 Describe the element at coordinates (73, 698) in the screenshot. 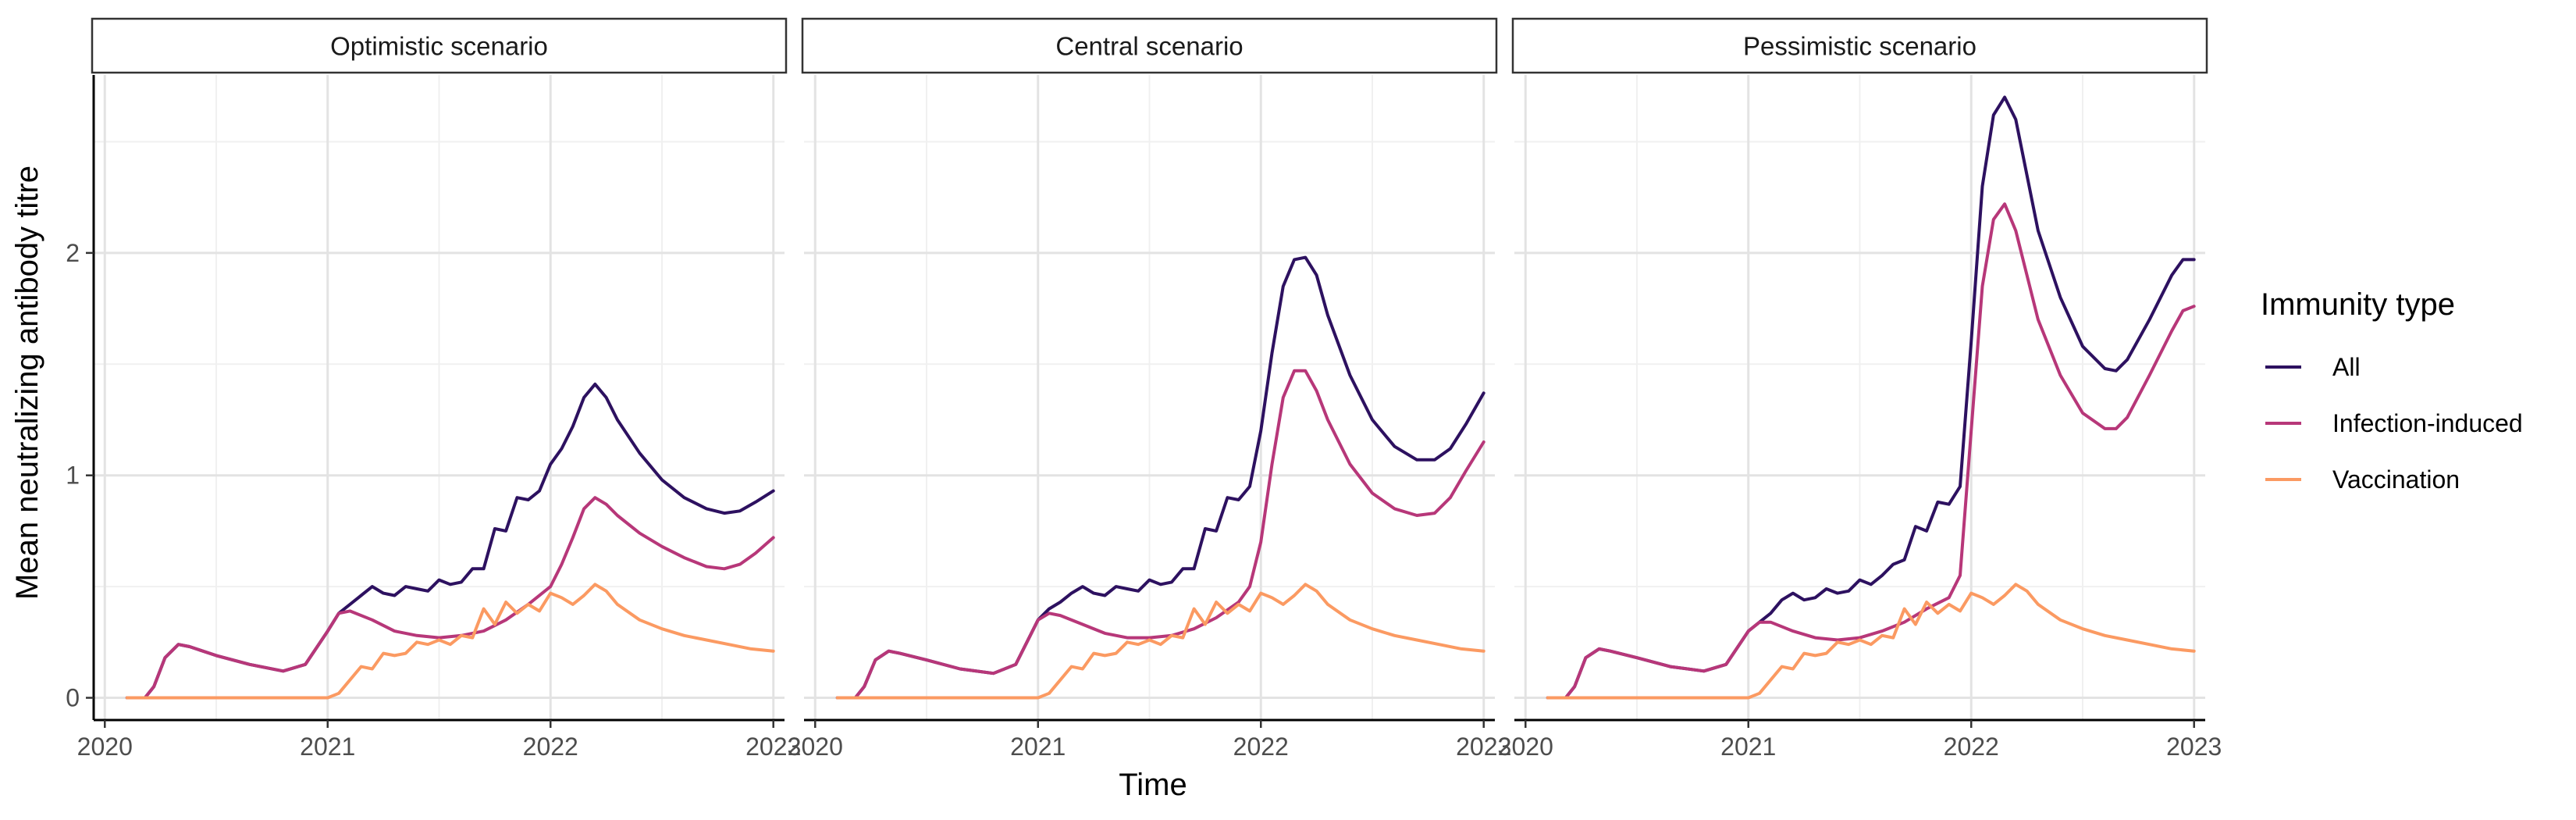

I see `y-tick-label: 0` at that location.